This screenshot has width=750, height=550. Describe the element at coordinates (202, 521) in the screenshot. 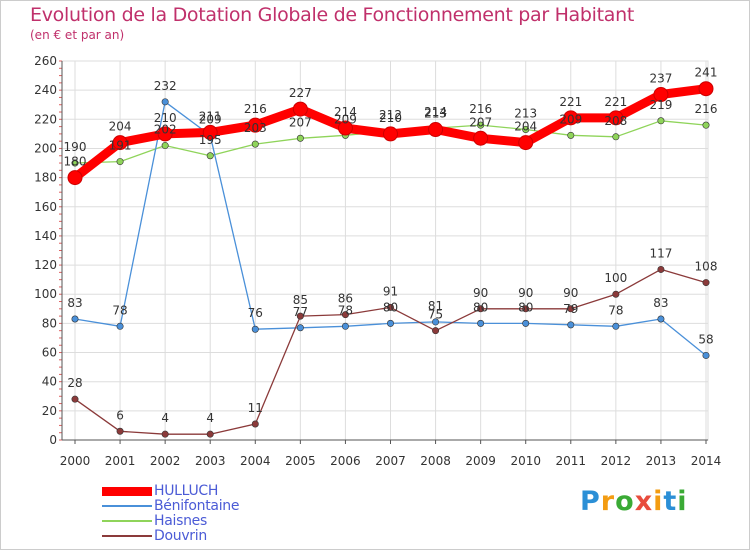

I see `legend-item: Haisnes` at that location.